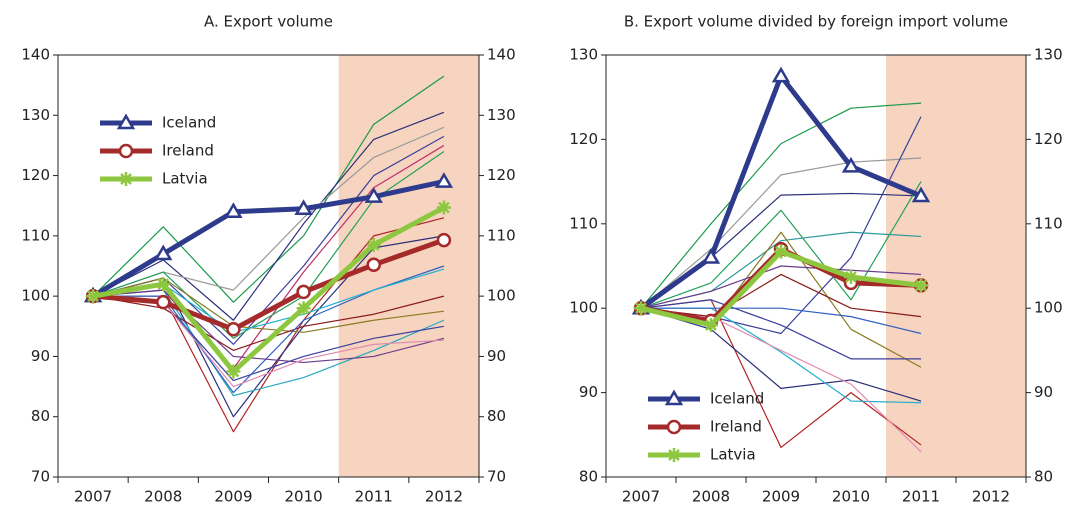  I want to click on y-tick-label: 140, so click(35, 55).